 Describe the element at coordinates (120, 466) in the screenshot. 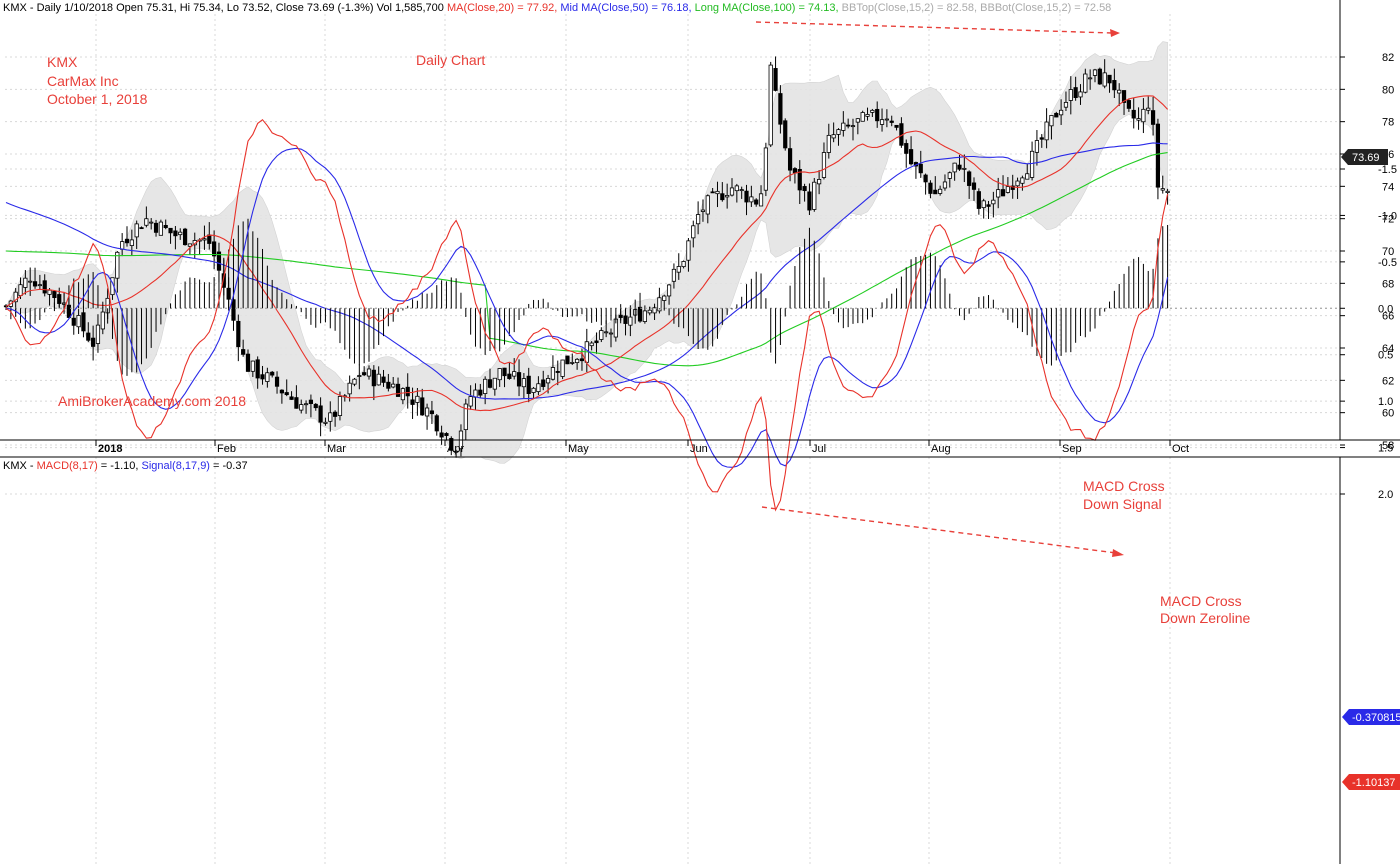

I see `macd-header-value: = -1.10,` at that location.